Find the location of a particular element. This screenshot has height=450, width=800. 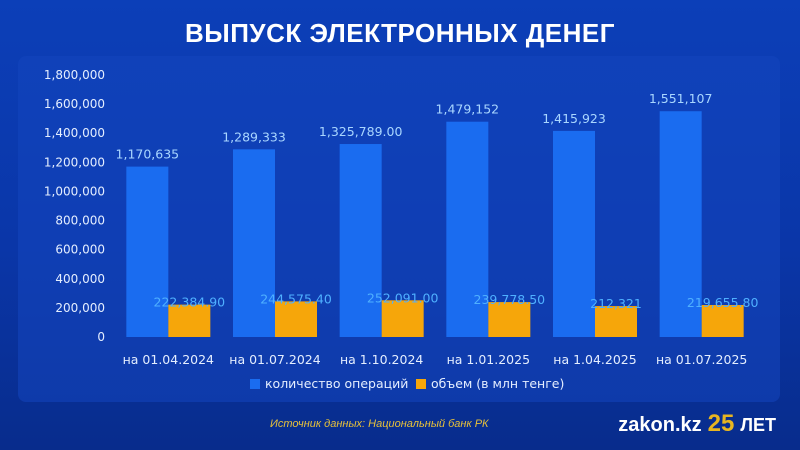

y-tick-label: 400,000 is located at coordinates (80, 279).